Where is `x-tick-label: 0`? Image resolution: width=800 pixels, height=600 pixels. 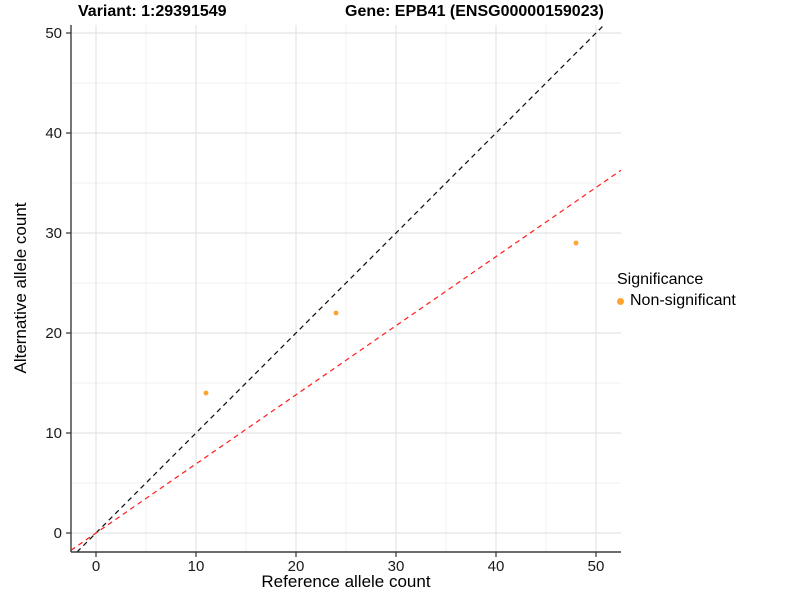 x-tick-label: 0 is located at coordinates (96, 566).